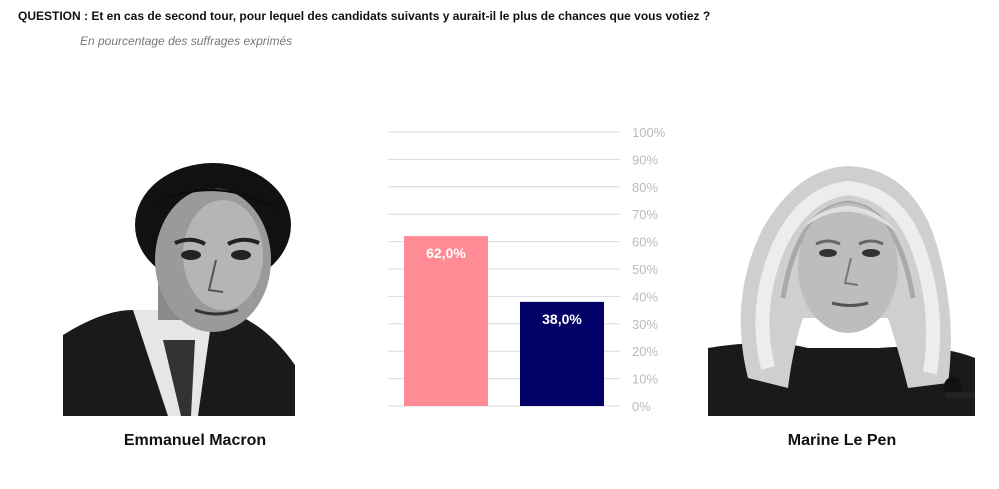  What do you see at coordinates (649, 132) in the screenshot?
I see `y-tick-label: 100%` at bounding box center [649, 132].